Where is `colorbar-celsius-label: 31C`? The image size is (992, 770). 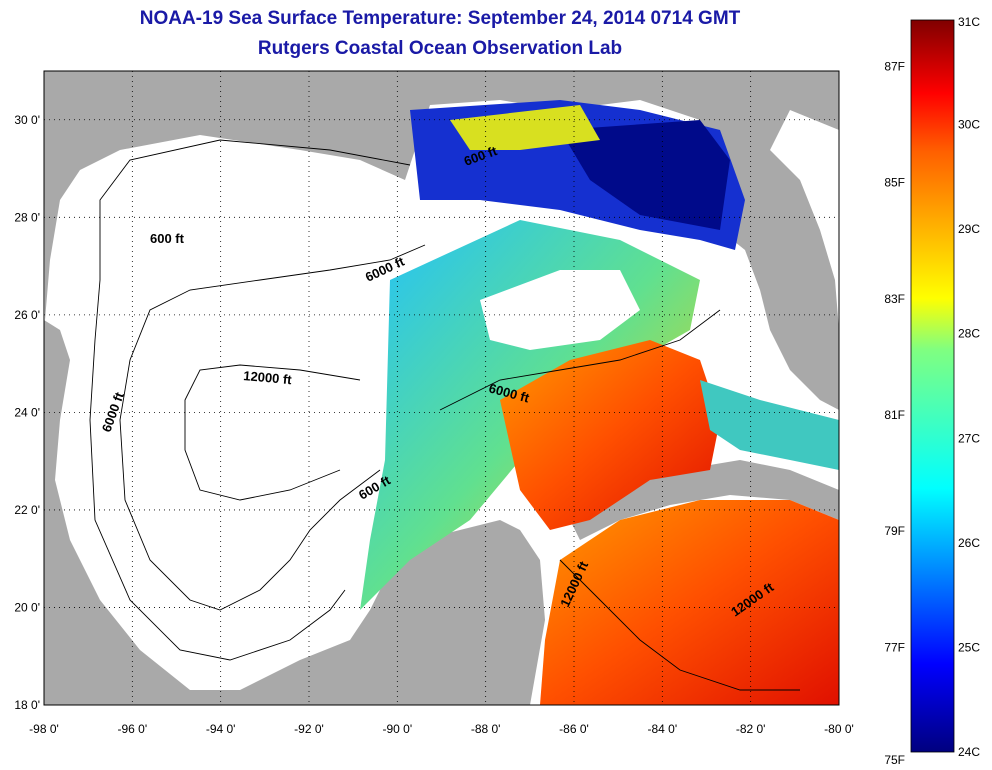 colorbar-celsius-label: 31C is located at coordinates (969, 22).